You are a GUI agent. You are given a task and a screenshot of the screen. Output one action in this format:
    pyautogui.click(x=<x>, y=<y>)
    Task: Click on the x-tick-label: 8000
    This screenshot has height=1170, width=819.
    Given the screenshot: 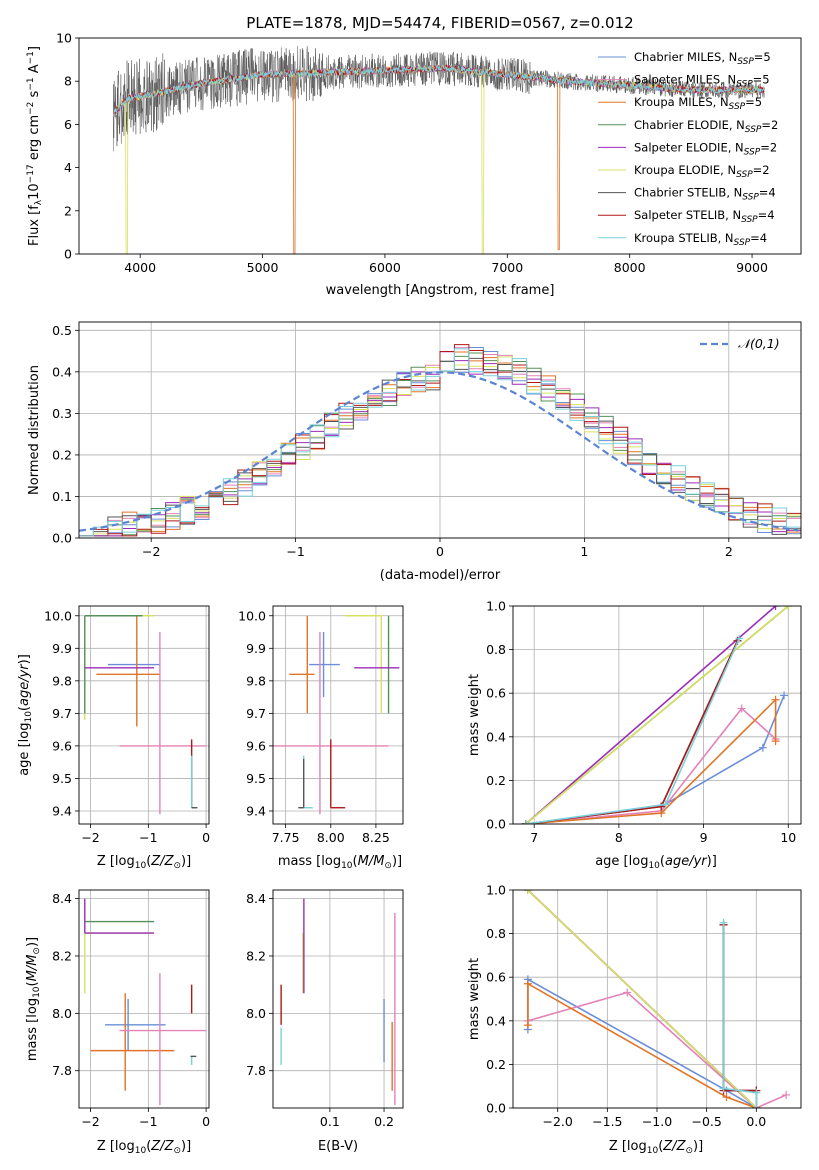 What is the action you would take?
    pyautogui.click(x=630, y=267)
    